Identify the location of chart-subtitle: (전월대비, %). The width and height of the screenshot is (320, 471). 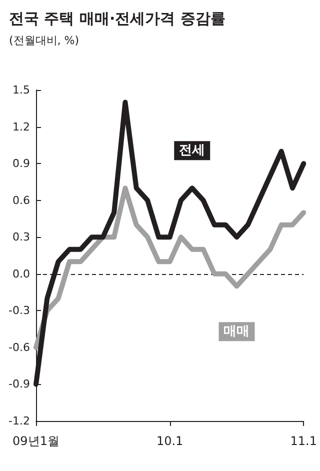
(44, 40).